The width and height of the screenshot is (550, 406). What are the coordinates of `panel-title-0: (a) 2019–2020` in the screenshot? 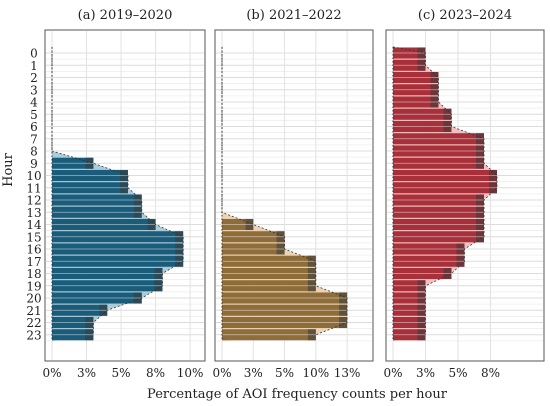 It's located at (125, 15).